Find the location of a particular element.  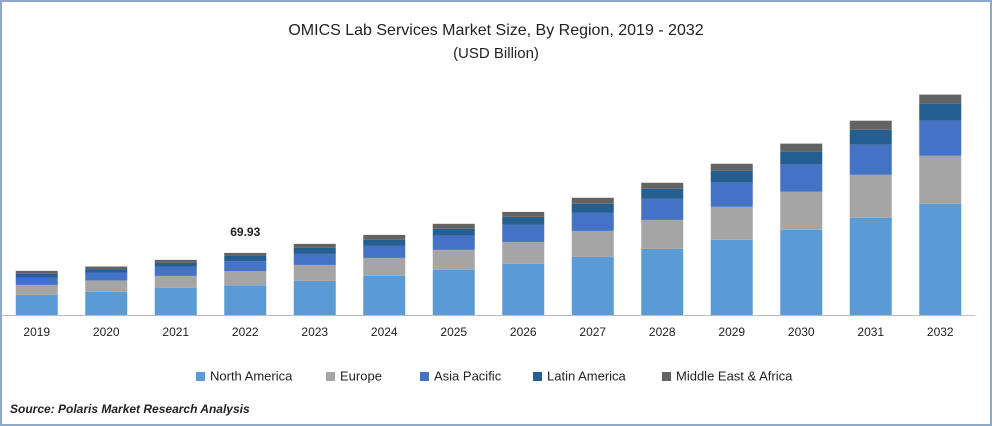

data-label: 69.93 is located at coordinates (245, 232).